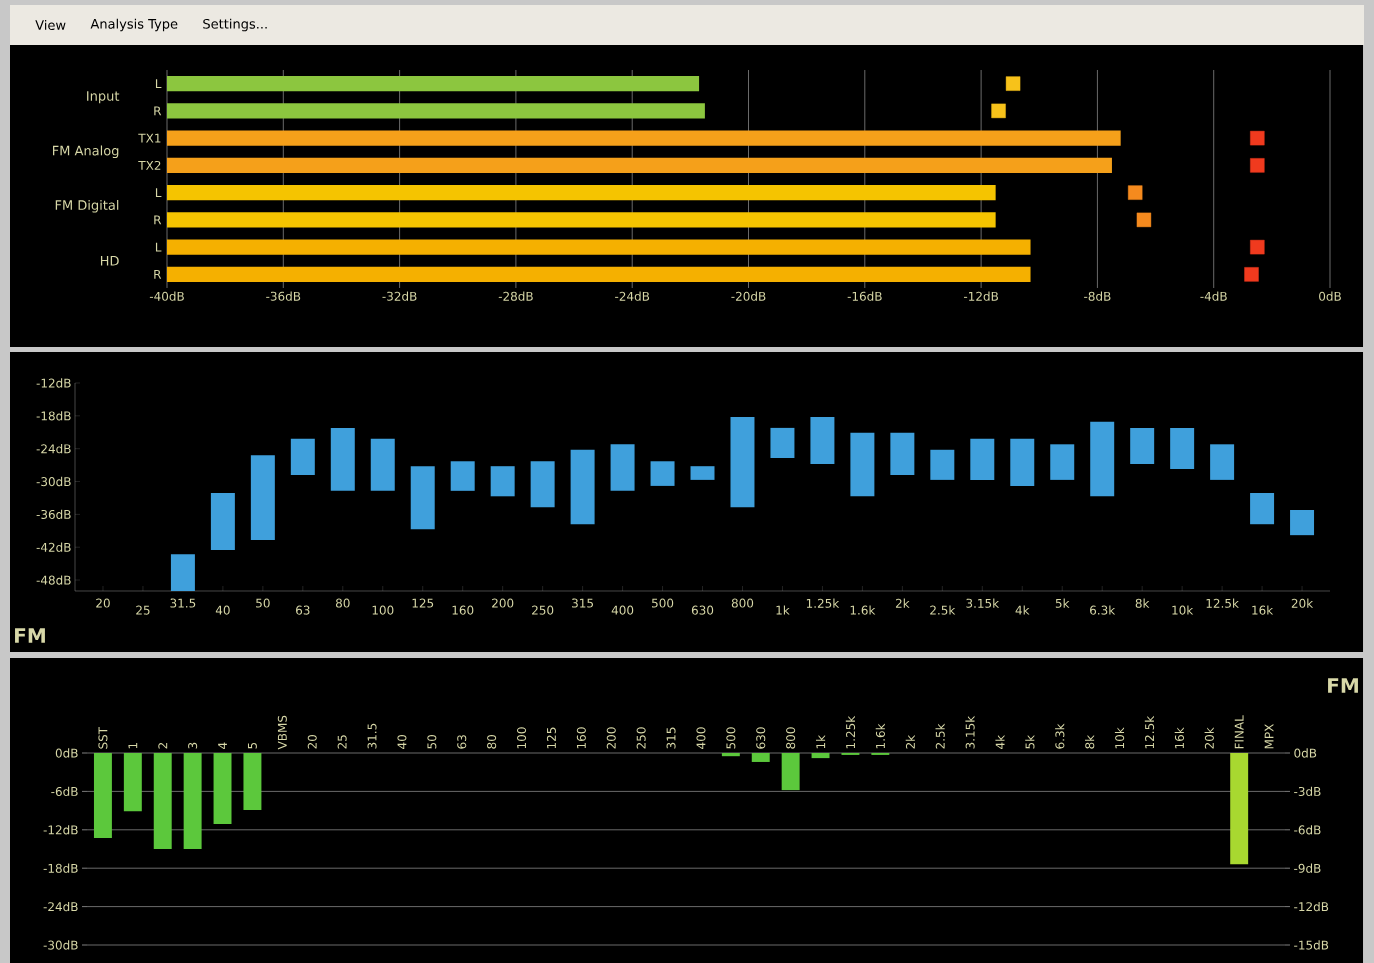  What do you see at coordinates (1311, 945) in the screenshot?
I see `y2-tick-label: -15dB` at bounding box center [1311, 945].